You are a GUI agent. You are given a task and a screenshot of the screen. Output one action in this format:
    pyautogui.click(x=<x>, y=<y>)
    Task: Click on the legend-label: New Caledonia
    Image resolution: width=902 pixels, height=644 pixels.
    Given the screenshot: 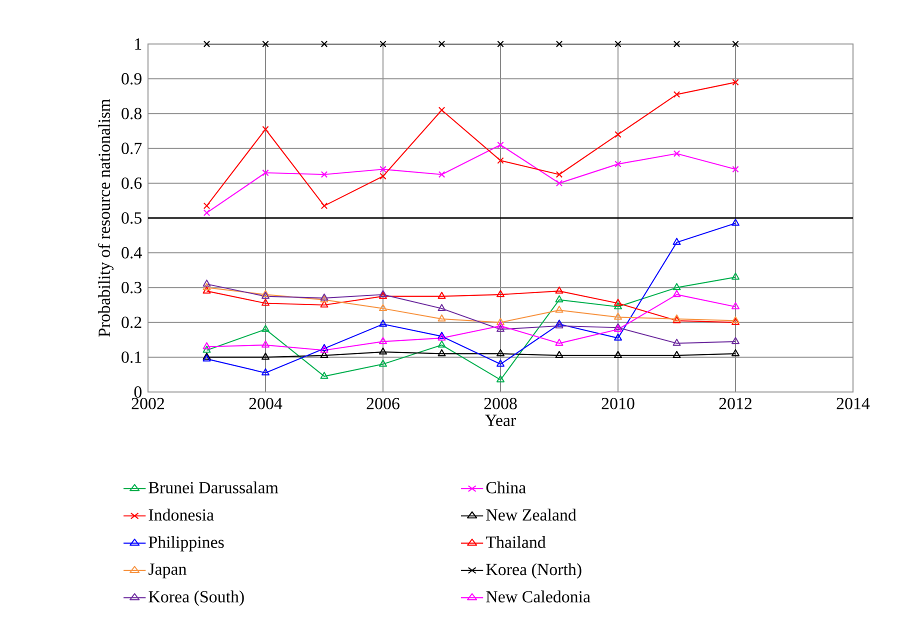 What is the action you would take?
    pyautogui.click(x=538, y=596)
    